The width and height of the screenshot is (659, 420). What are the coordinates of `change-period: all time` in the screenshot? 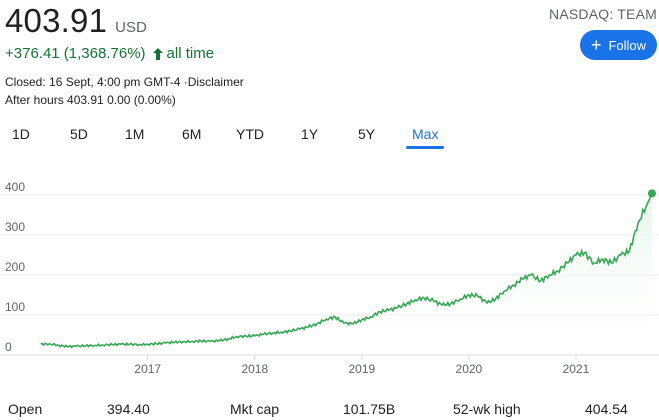 It's located at (190, 53).